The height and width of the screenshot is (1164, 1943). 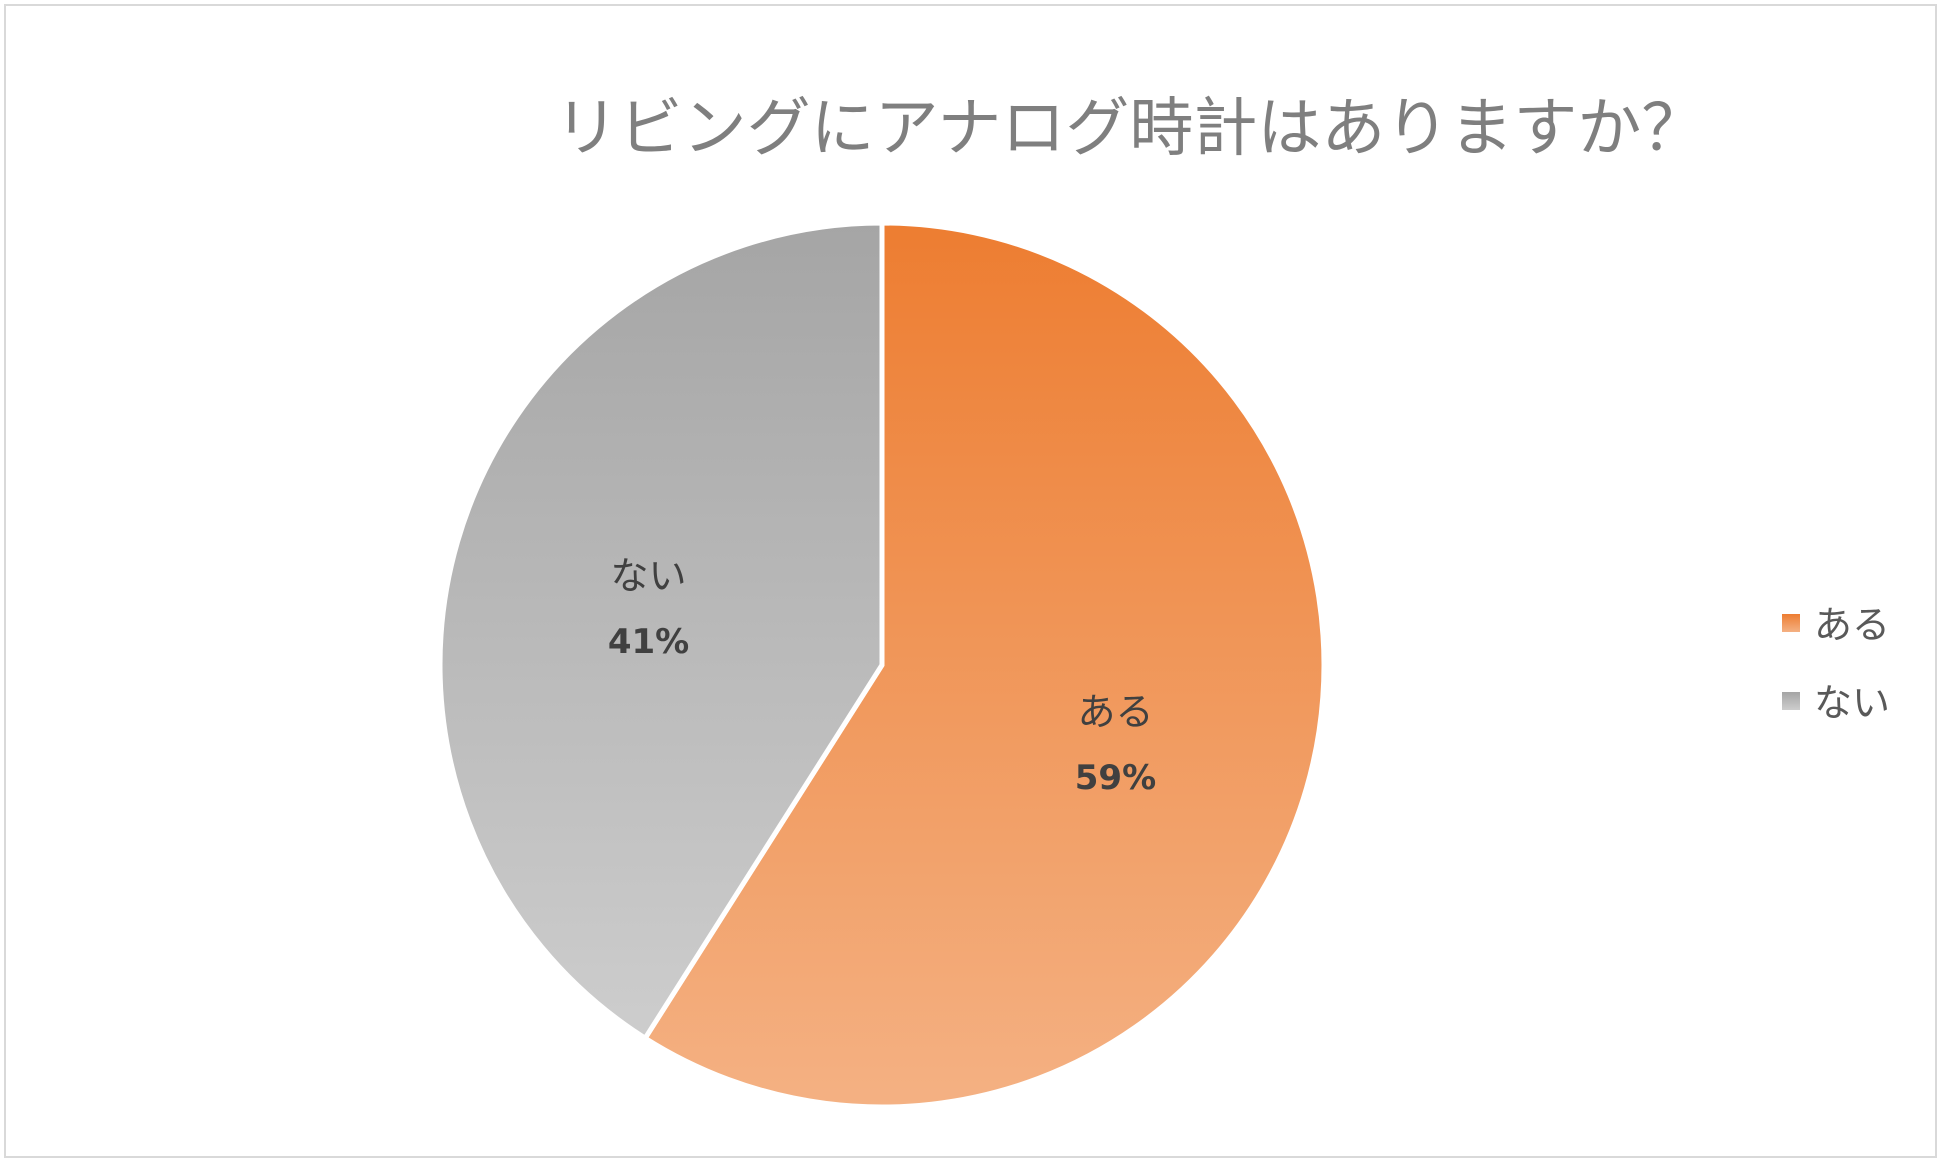 What do you see at coordinates (1115, 712) in the screenshot?
I see `slice-category-label: ある` at bounding box center [1115, 712].